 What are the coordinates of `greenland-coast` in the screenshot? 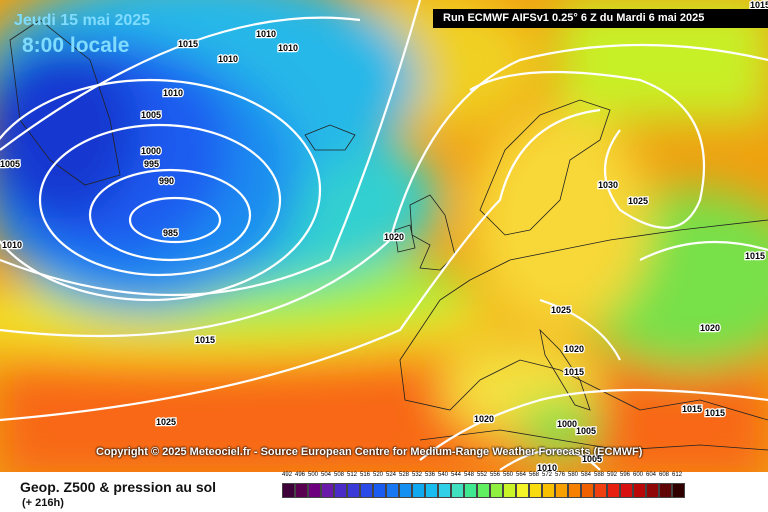 It's located at (65, 102).